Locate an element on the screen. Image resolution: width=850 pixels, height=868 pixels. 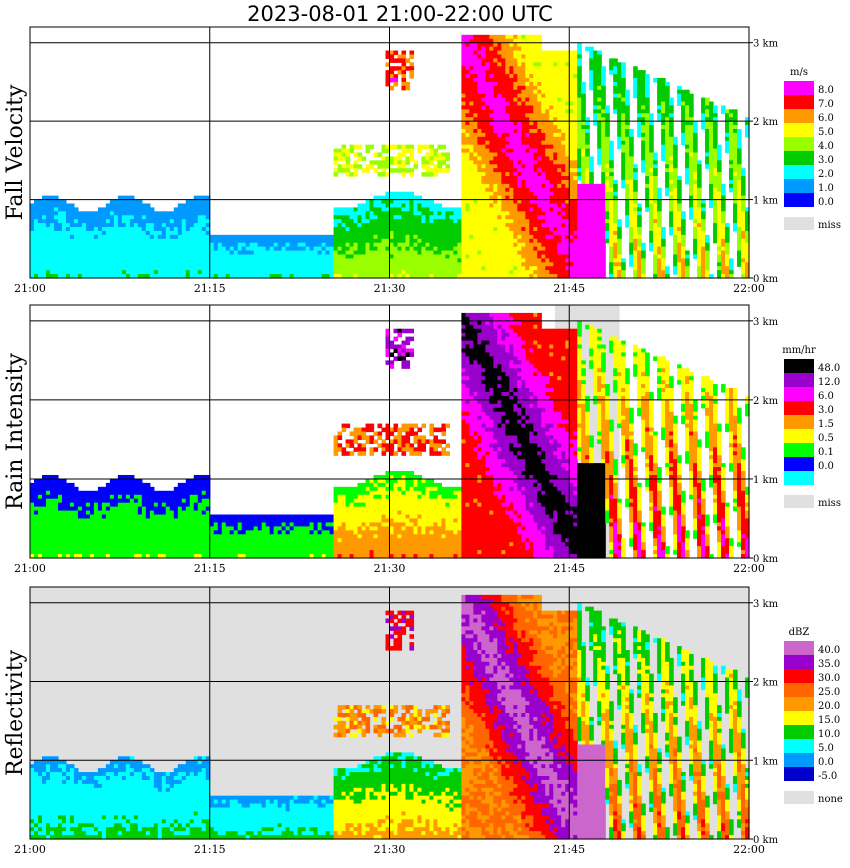
legend-missing-label: none is located at coordinates (830, 799).